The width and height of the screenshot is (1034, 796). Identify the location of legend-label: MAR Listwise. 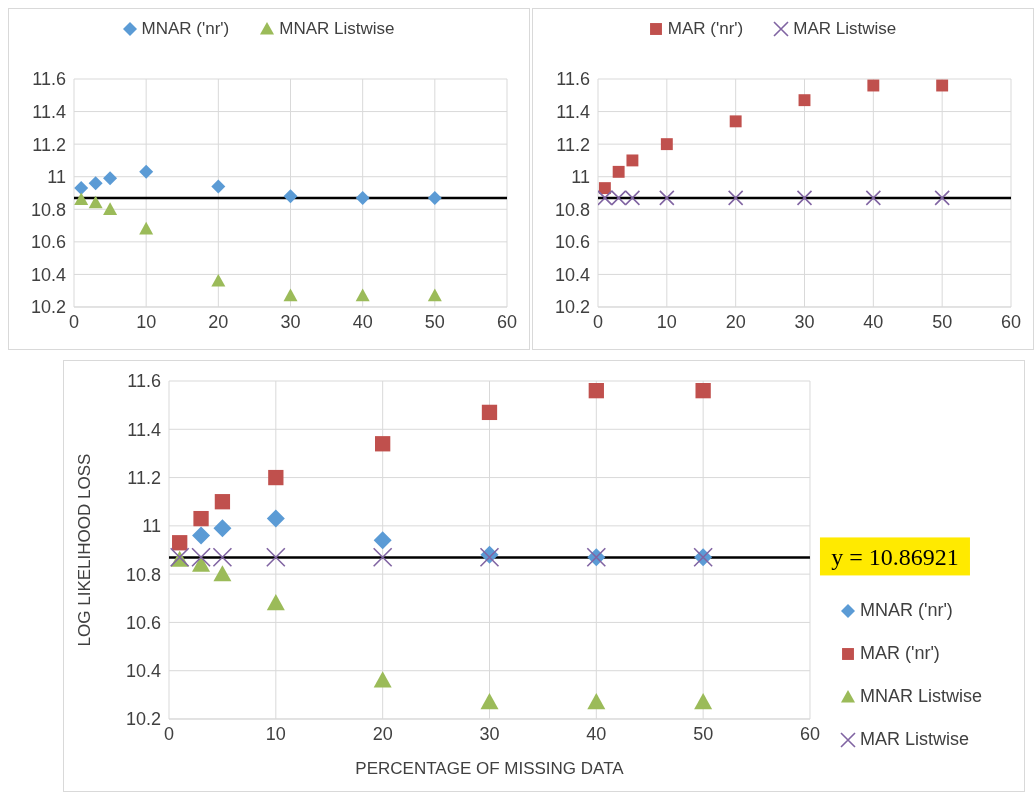
(845, 29).